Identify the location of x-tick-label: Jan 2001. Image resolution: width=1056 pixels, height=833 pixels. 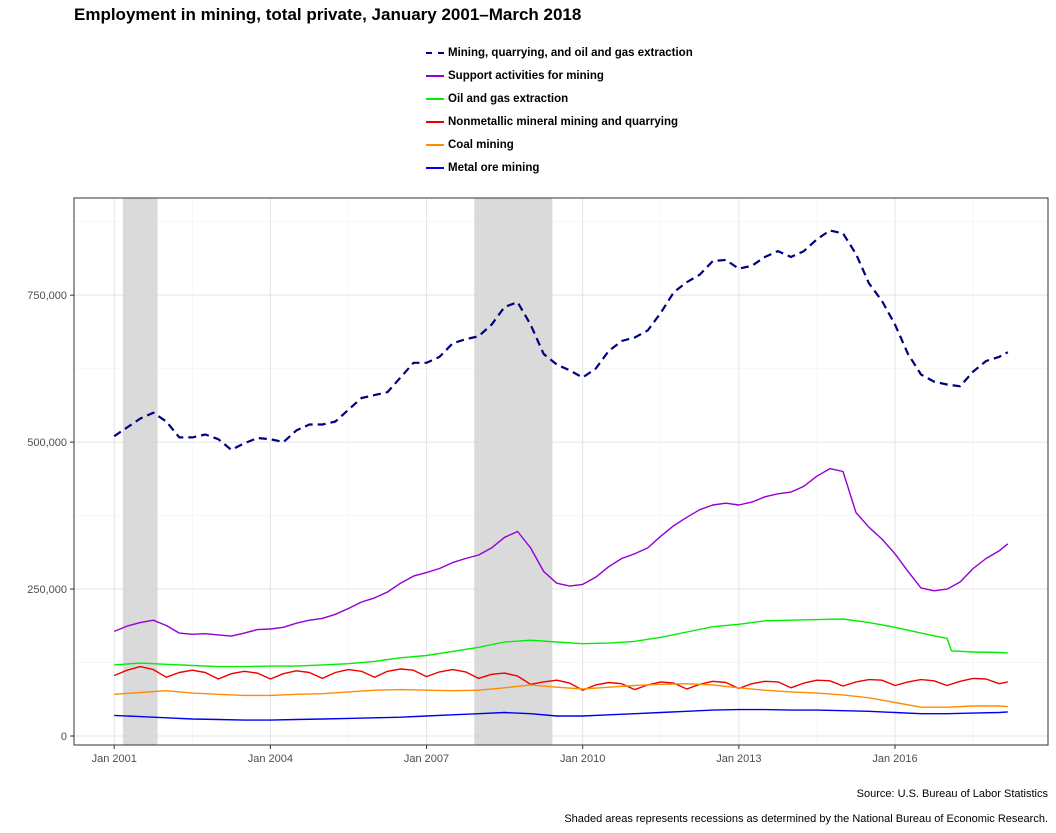
(114, 759).